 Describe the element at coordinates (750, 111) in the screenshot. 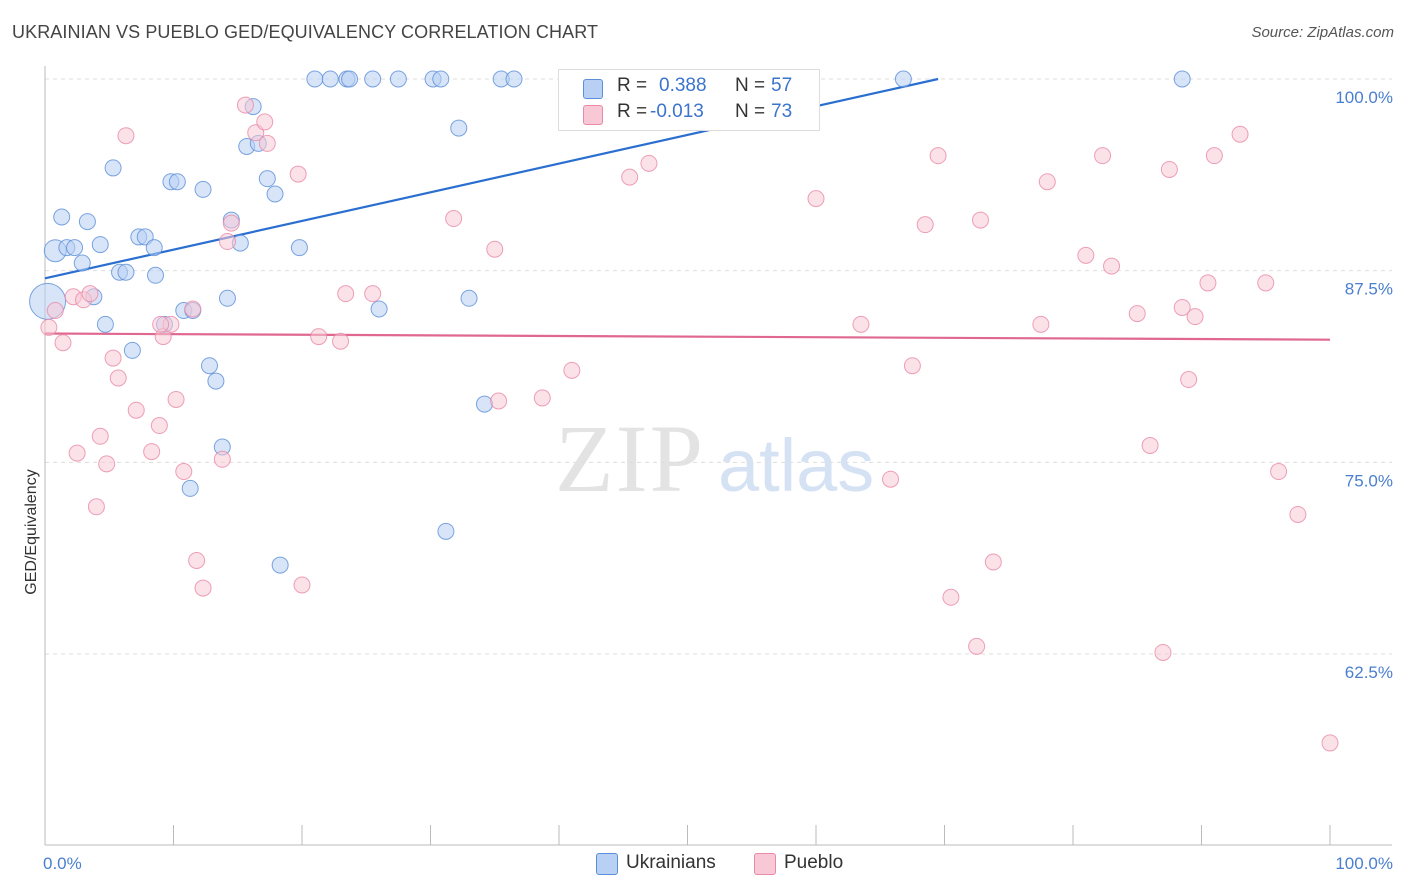

I see `n-label-pueblo: N =` at that location.